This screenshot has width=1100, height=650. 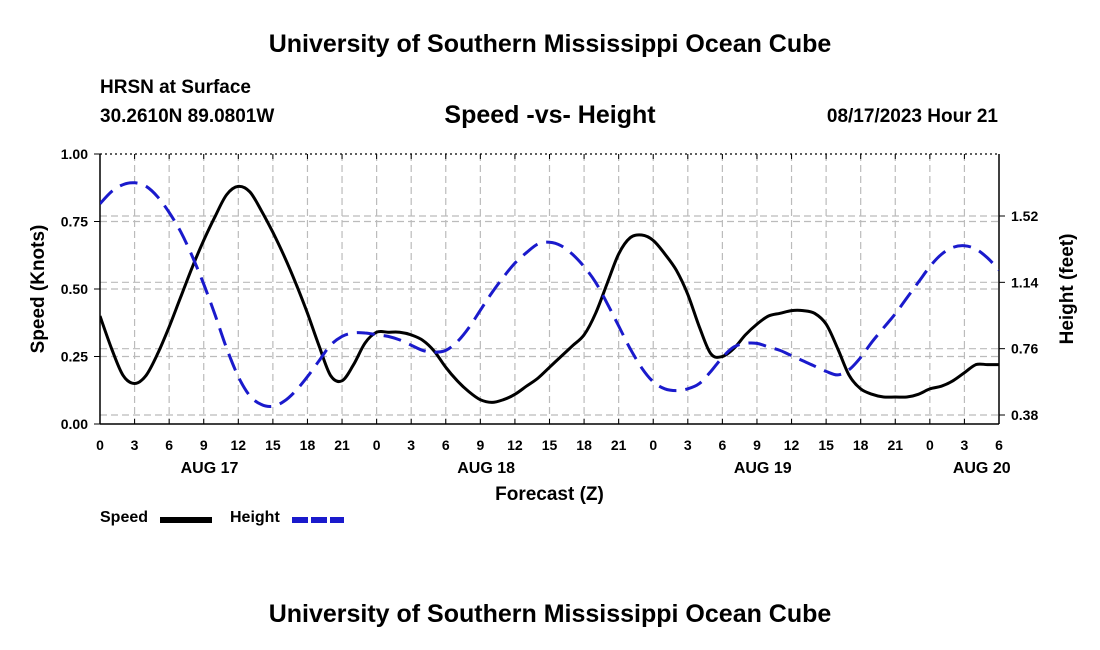 What do you see at coordinates (74, 357) in the screenshot?
I see `y-tick-label: 0.25` at bounding box center [74, 357].